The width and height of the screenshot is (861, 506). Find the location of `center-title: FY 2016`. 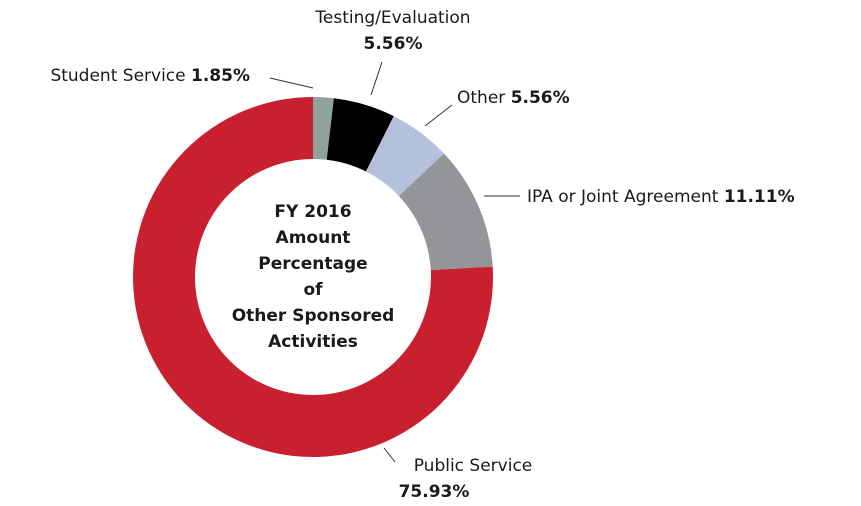

center-title: FY 2016 is located at coordinates (312, 212).